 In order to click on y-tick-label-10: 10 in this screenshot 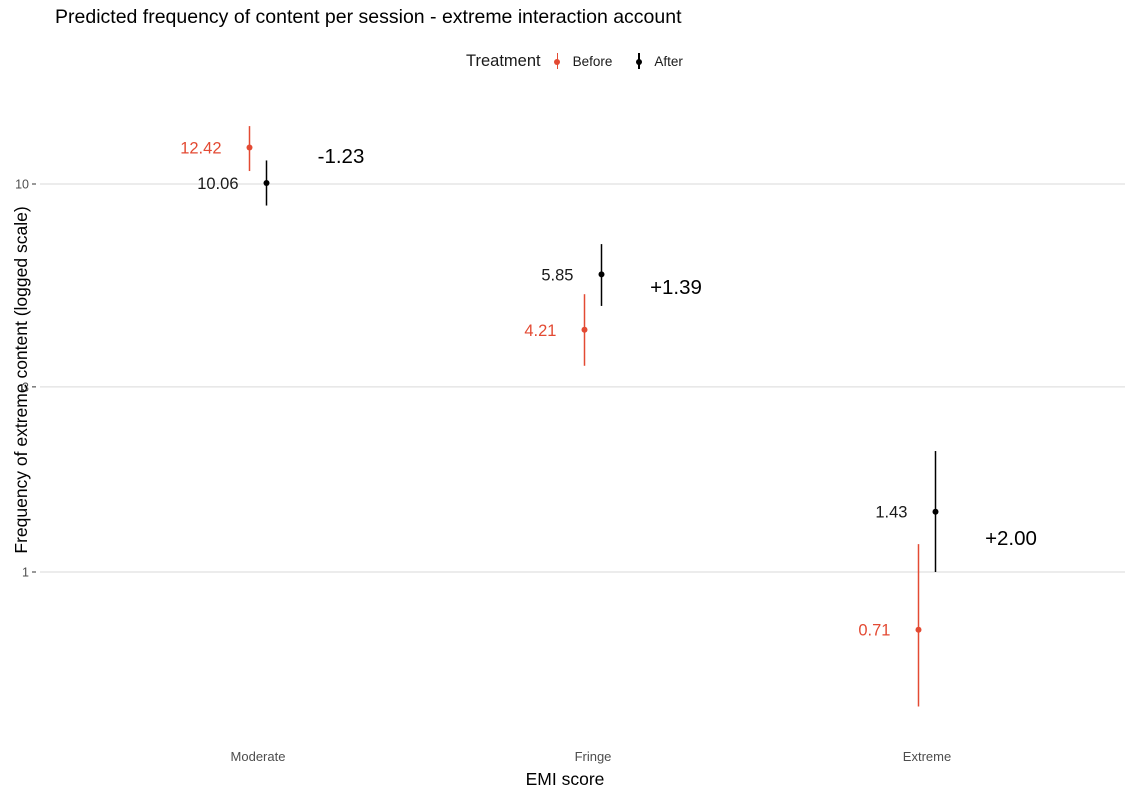, I will do `click(22, 185)`.